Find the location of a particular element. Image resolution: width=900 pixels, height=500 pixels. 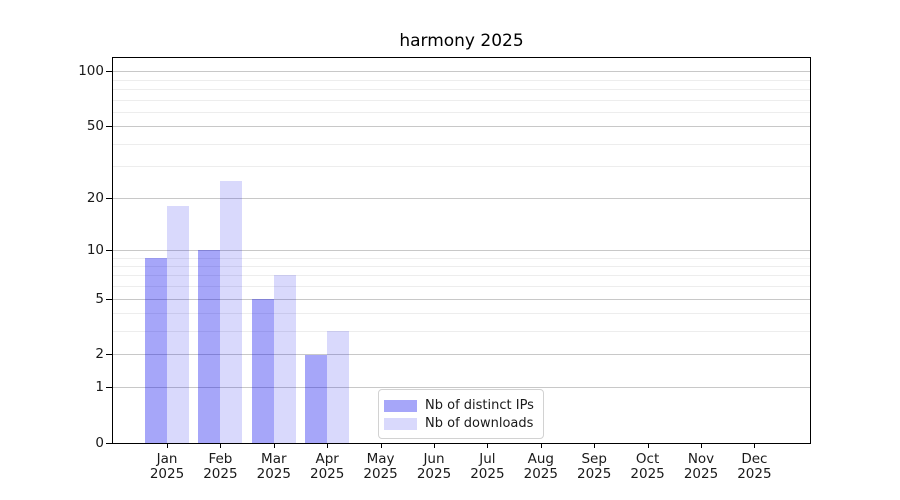

legend-swatch-distinct-ips is located at coordinates (400, 405).